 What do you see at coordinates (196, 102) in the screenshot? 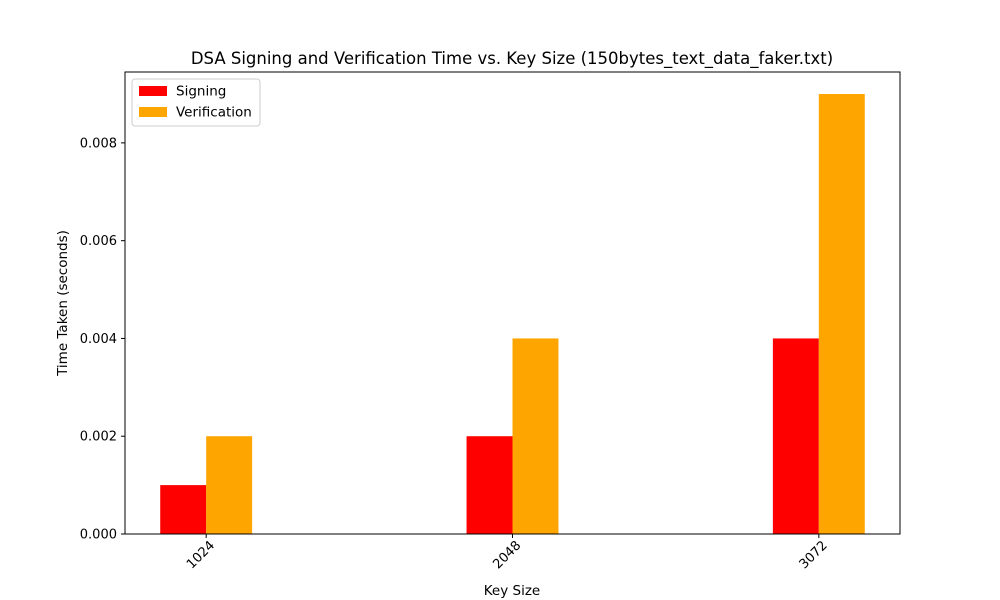
I see `legend: Signing Verification` at bounding box center [196, 102].